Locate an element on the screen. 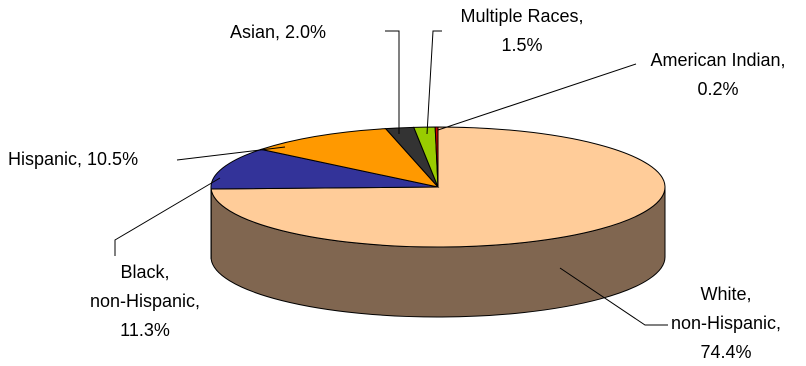  leader-line-american-indian is located at coordinates (537, 97).